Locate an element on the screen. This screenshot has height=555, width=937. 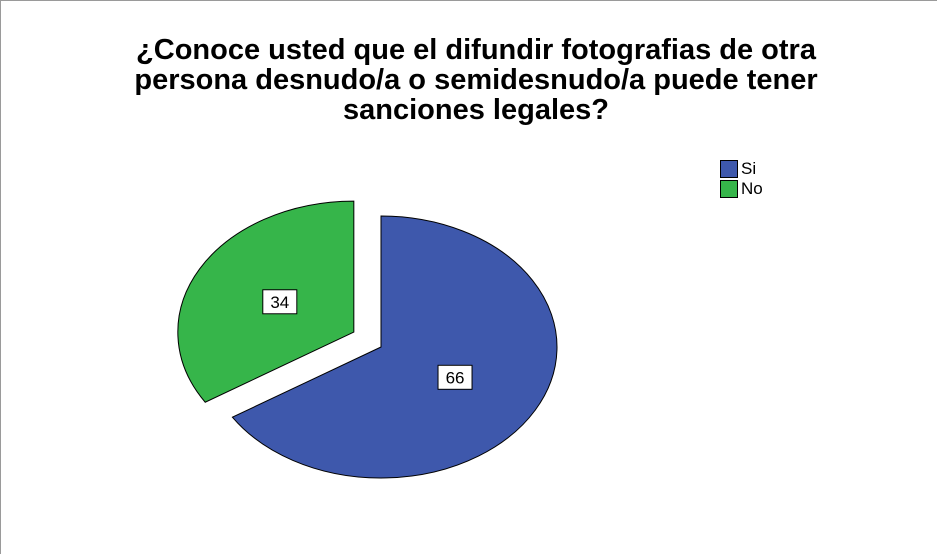
data-label-si: 66 is located at coordinates (455, 377).